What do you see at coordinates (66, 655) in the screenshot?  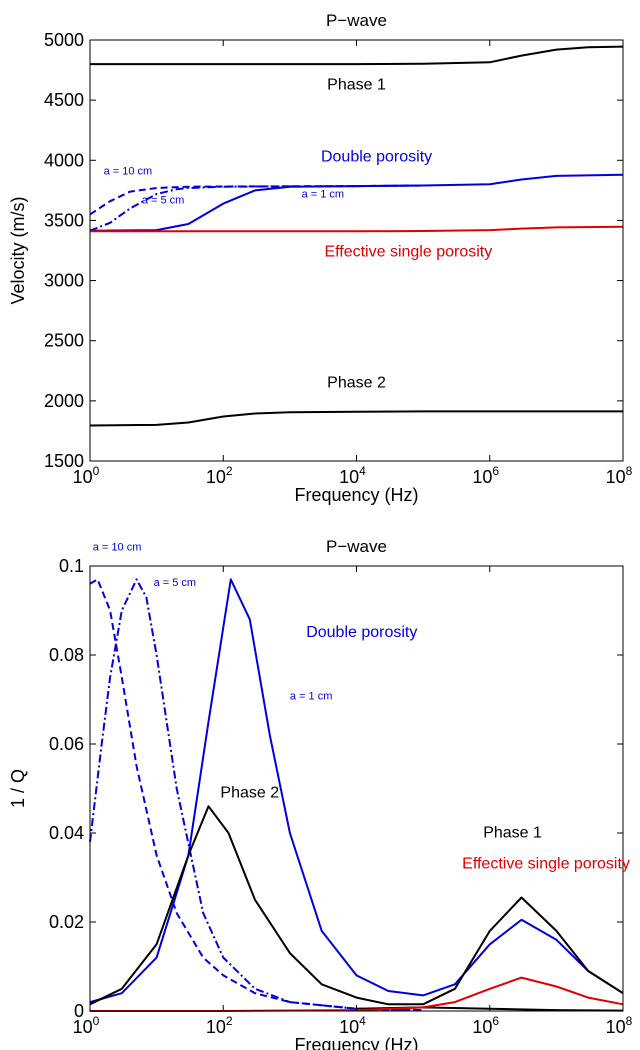 I see `y-tick-label: 0.08` at bounding box center [66, 655].